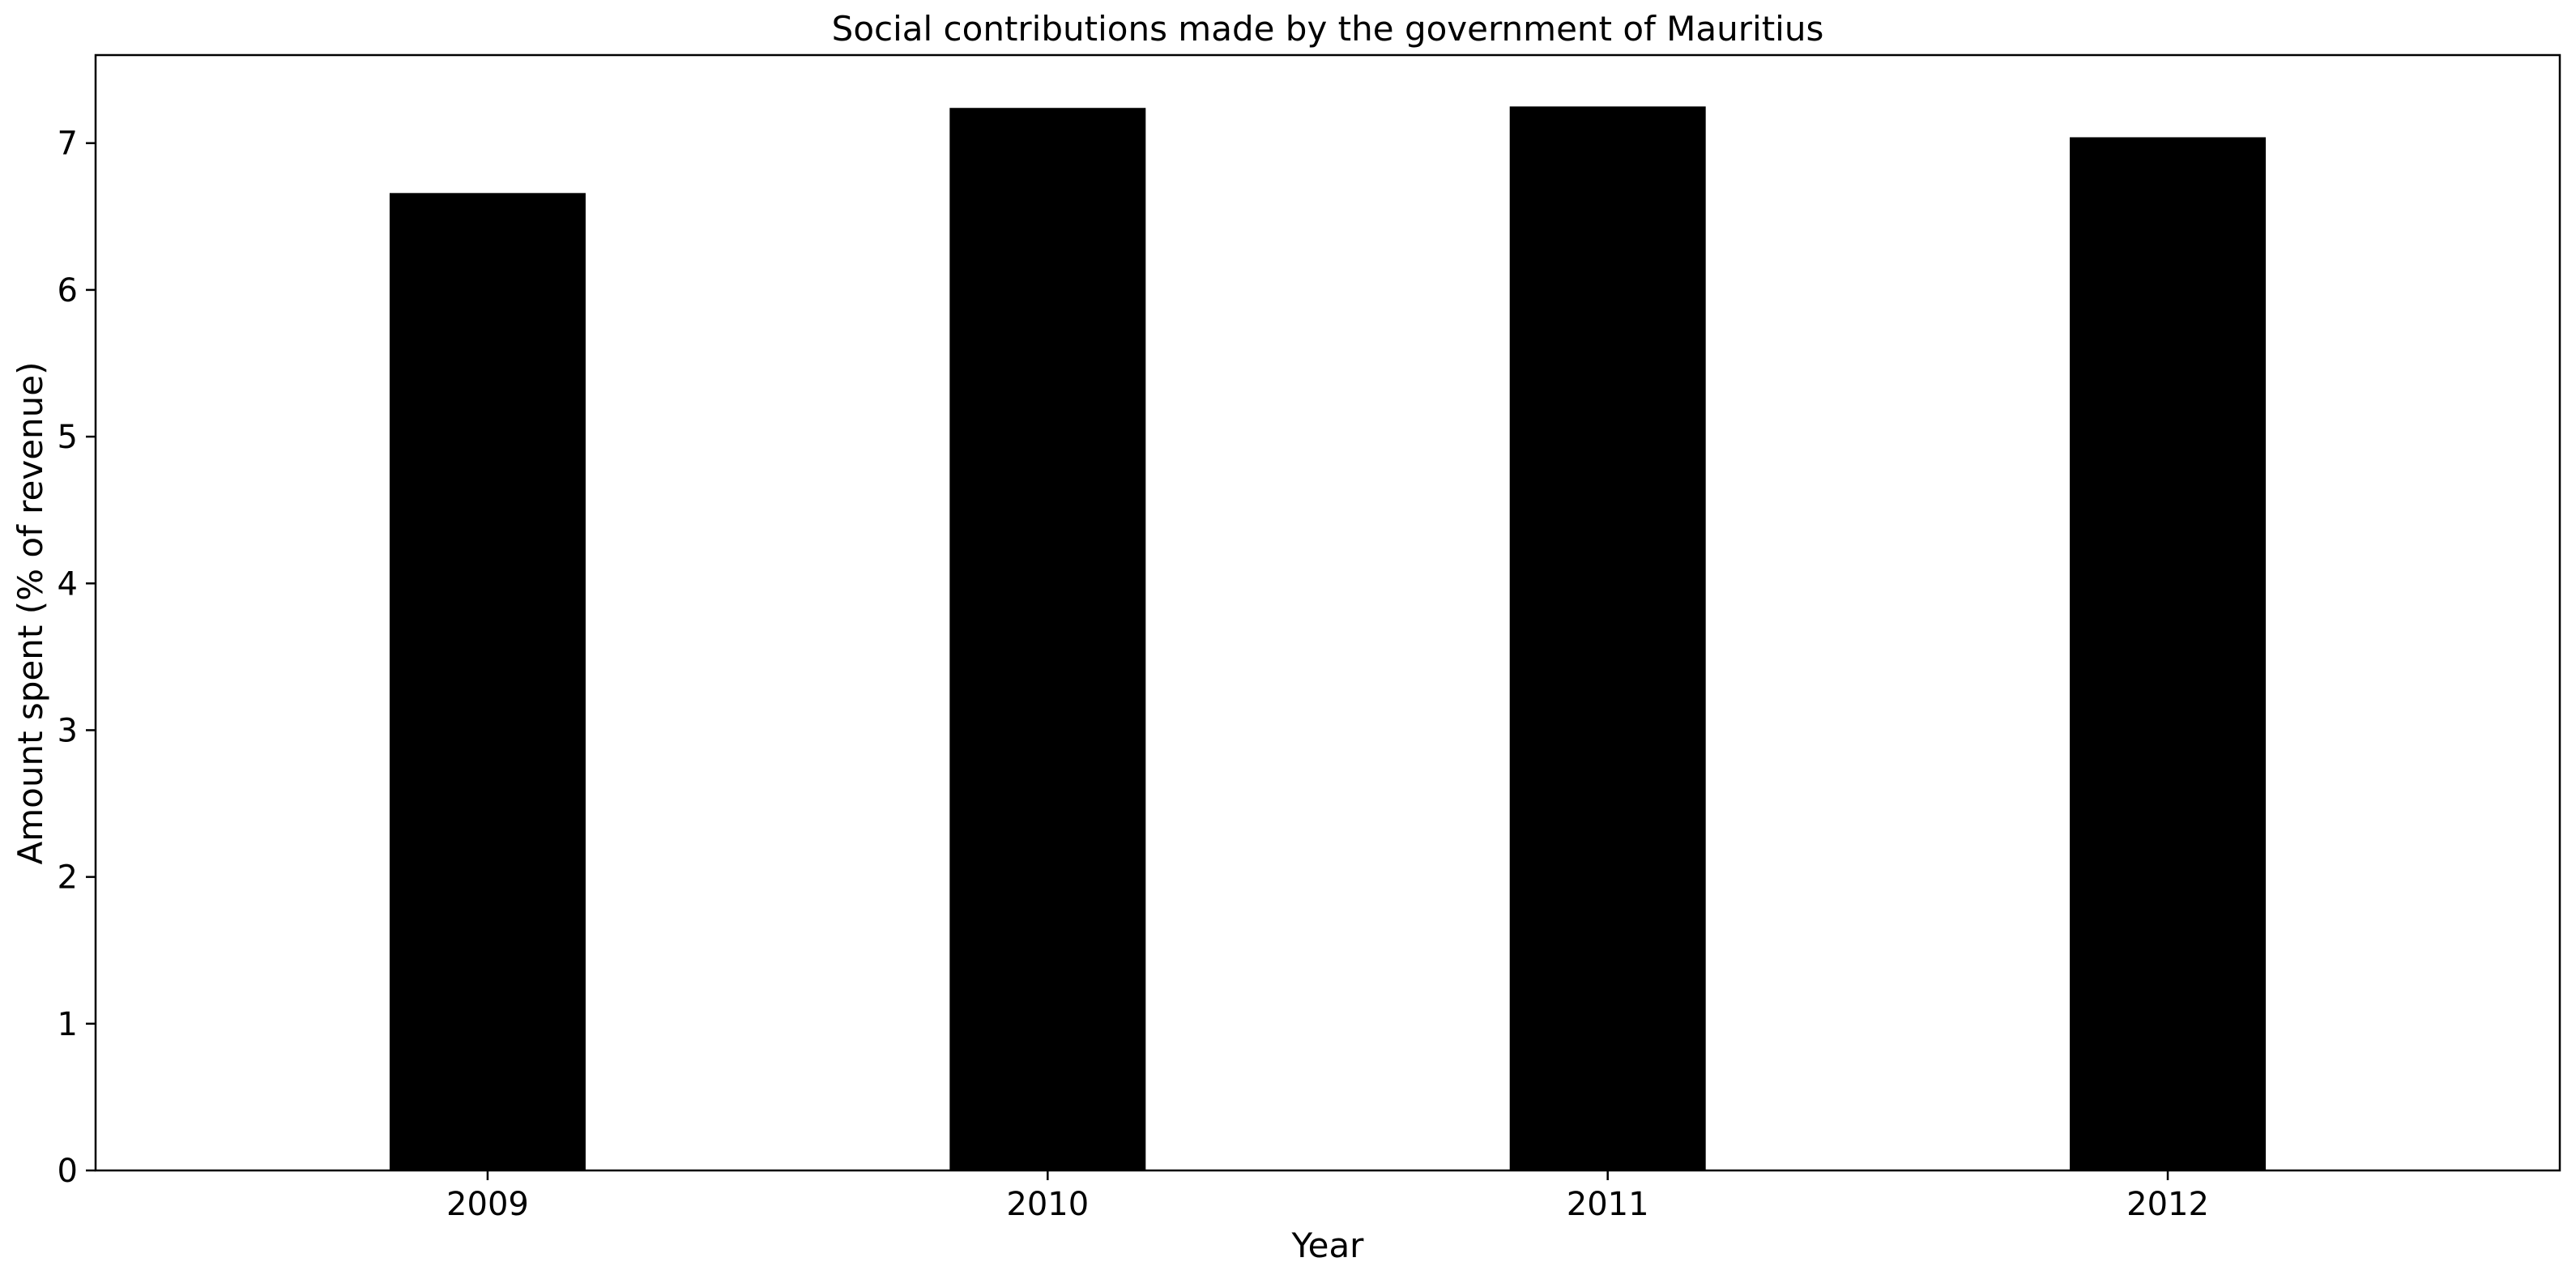 This screenshot has width=2576, height=1279. I want to click on bar-2011, so click(1607, 638).